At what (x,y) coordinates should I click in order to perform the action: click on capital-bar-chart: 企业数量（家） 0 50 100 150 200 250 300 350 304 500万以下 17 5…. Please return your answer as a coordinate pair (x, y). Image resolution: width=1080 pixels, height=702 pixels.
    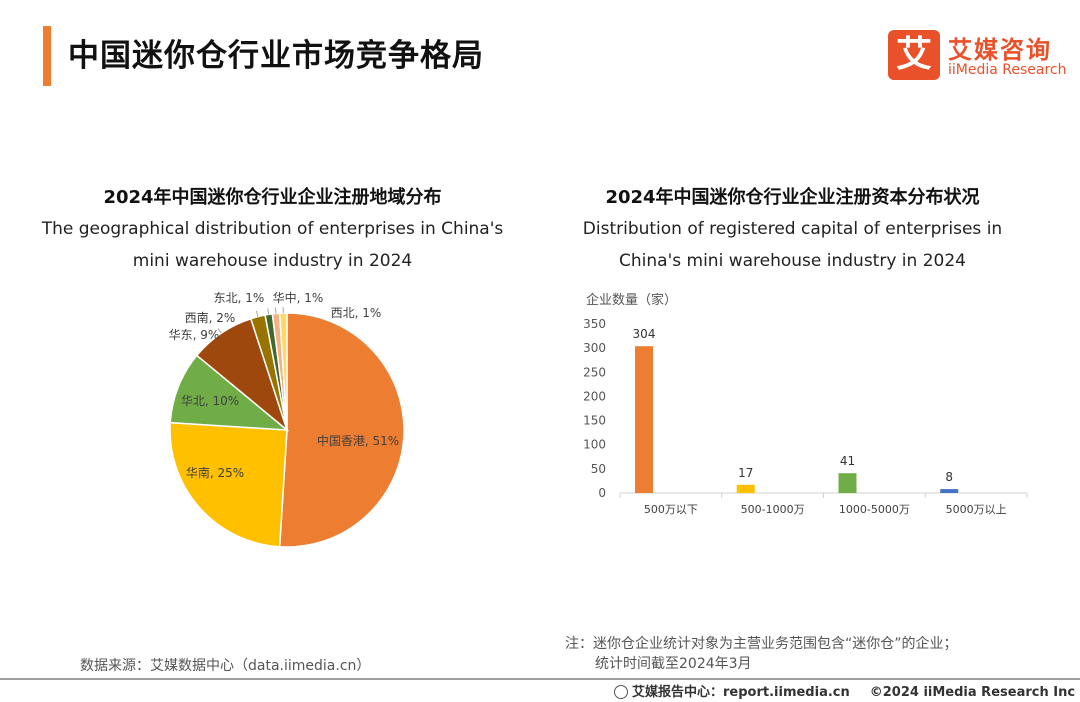
    Looking at the image, I should click on (805, 404).